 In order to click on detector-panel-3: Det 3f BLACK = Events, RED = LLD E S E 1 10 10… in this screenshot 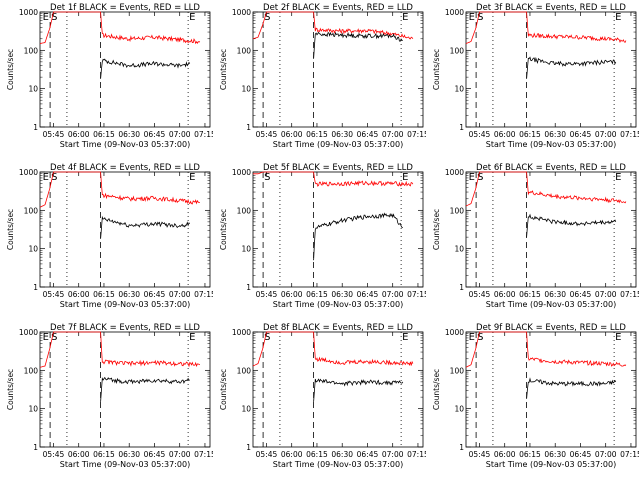, I will do `click(532, 80)`.